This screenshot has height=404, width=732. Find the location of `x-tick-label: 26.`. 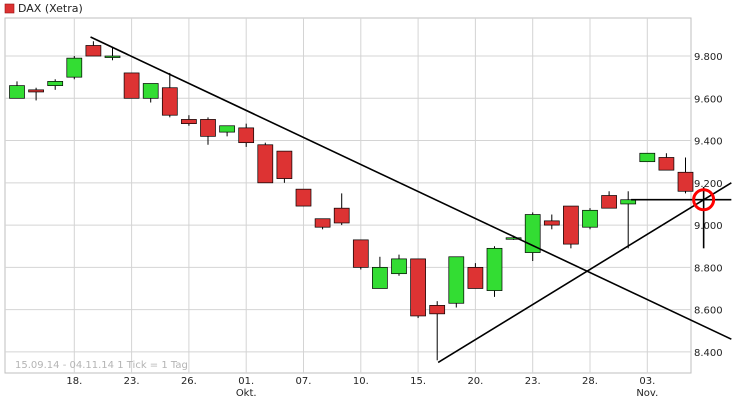

x-tick-label: 26. is located at coordinates (189, 381).